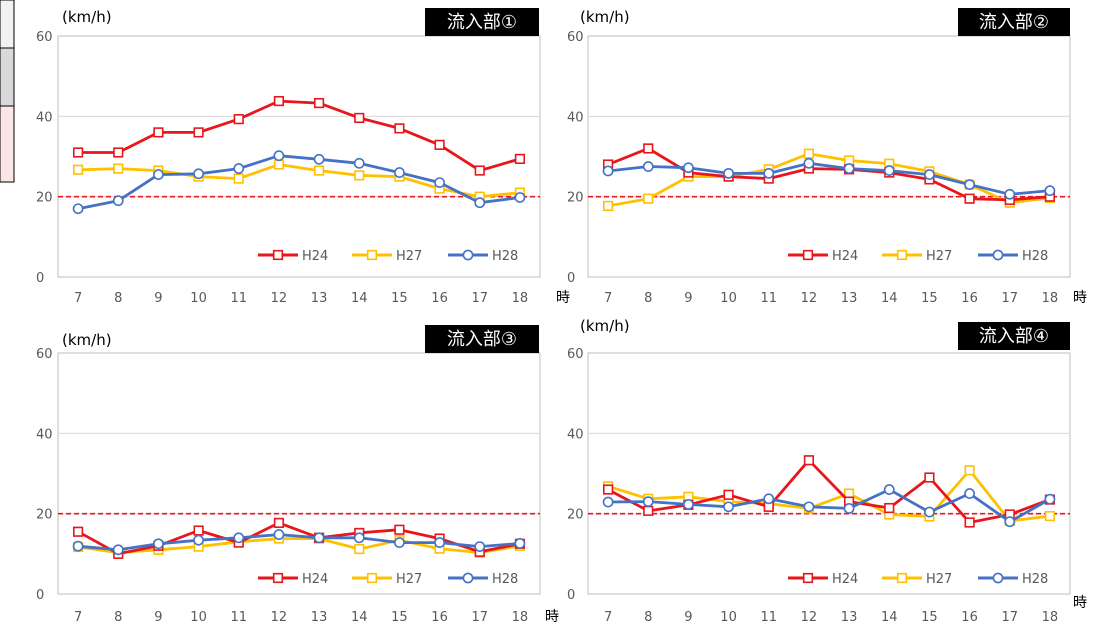 The width and height of the screenshot is (1100, 625). What do you see at coordinates (520, 617) in the screenshot?
I see `x-tick-label-18: 18` at bounding box center [520, 617].